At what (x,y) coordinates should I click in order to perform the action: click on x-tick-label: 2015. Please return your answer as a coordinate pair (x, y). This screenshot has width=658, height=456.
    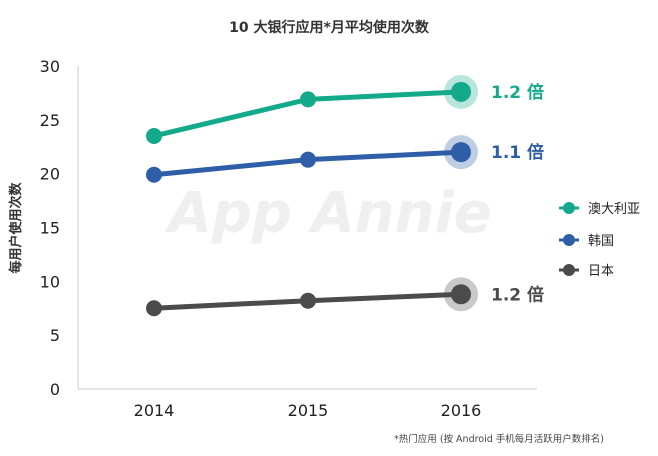
    Looking at the image, I should click on (308, 410).